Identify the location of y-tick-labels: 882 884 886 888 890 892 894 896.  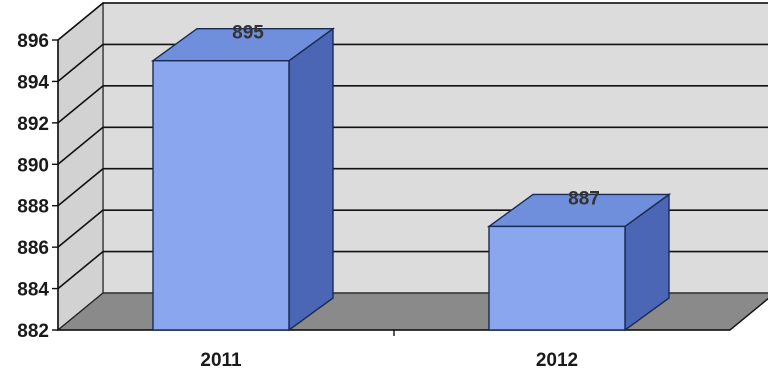
(33, 186).